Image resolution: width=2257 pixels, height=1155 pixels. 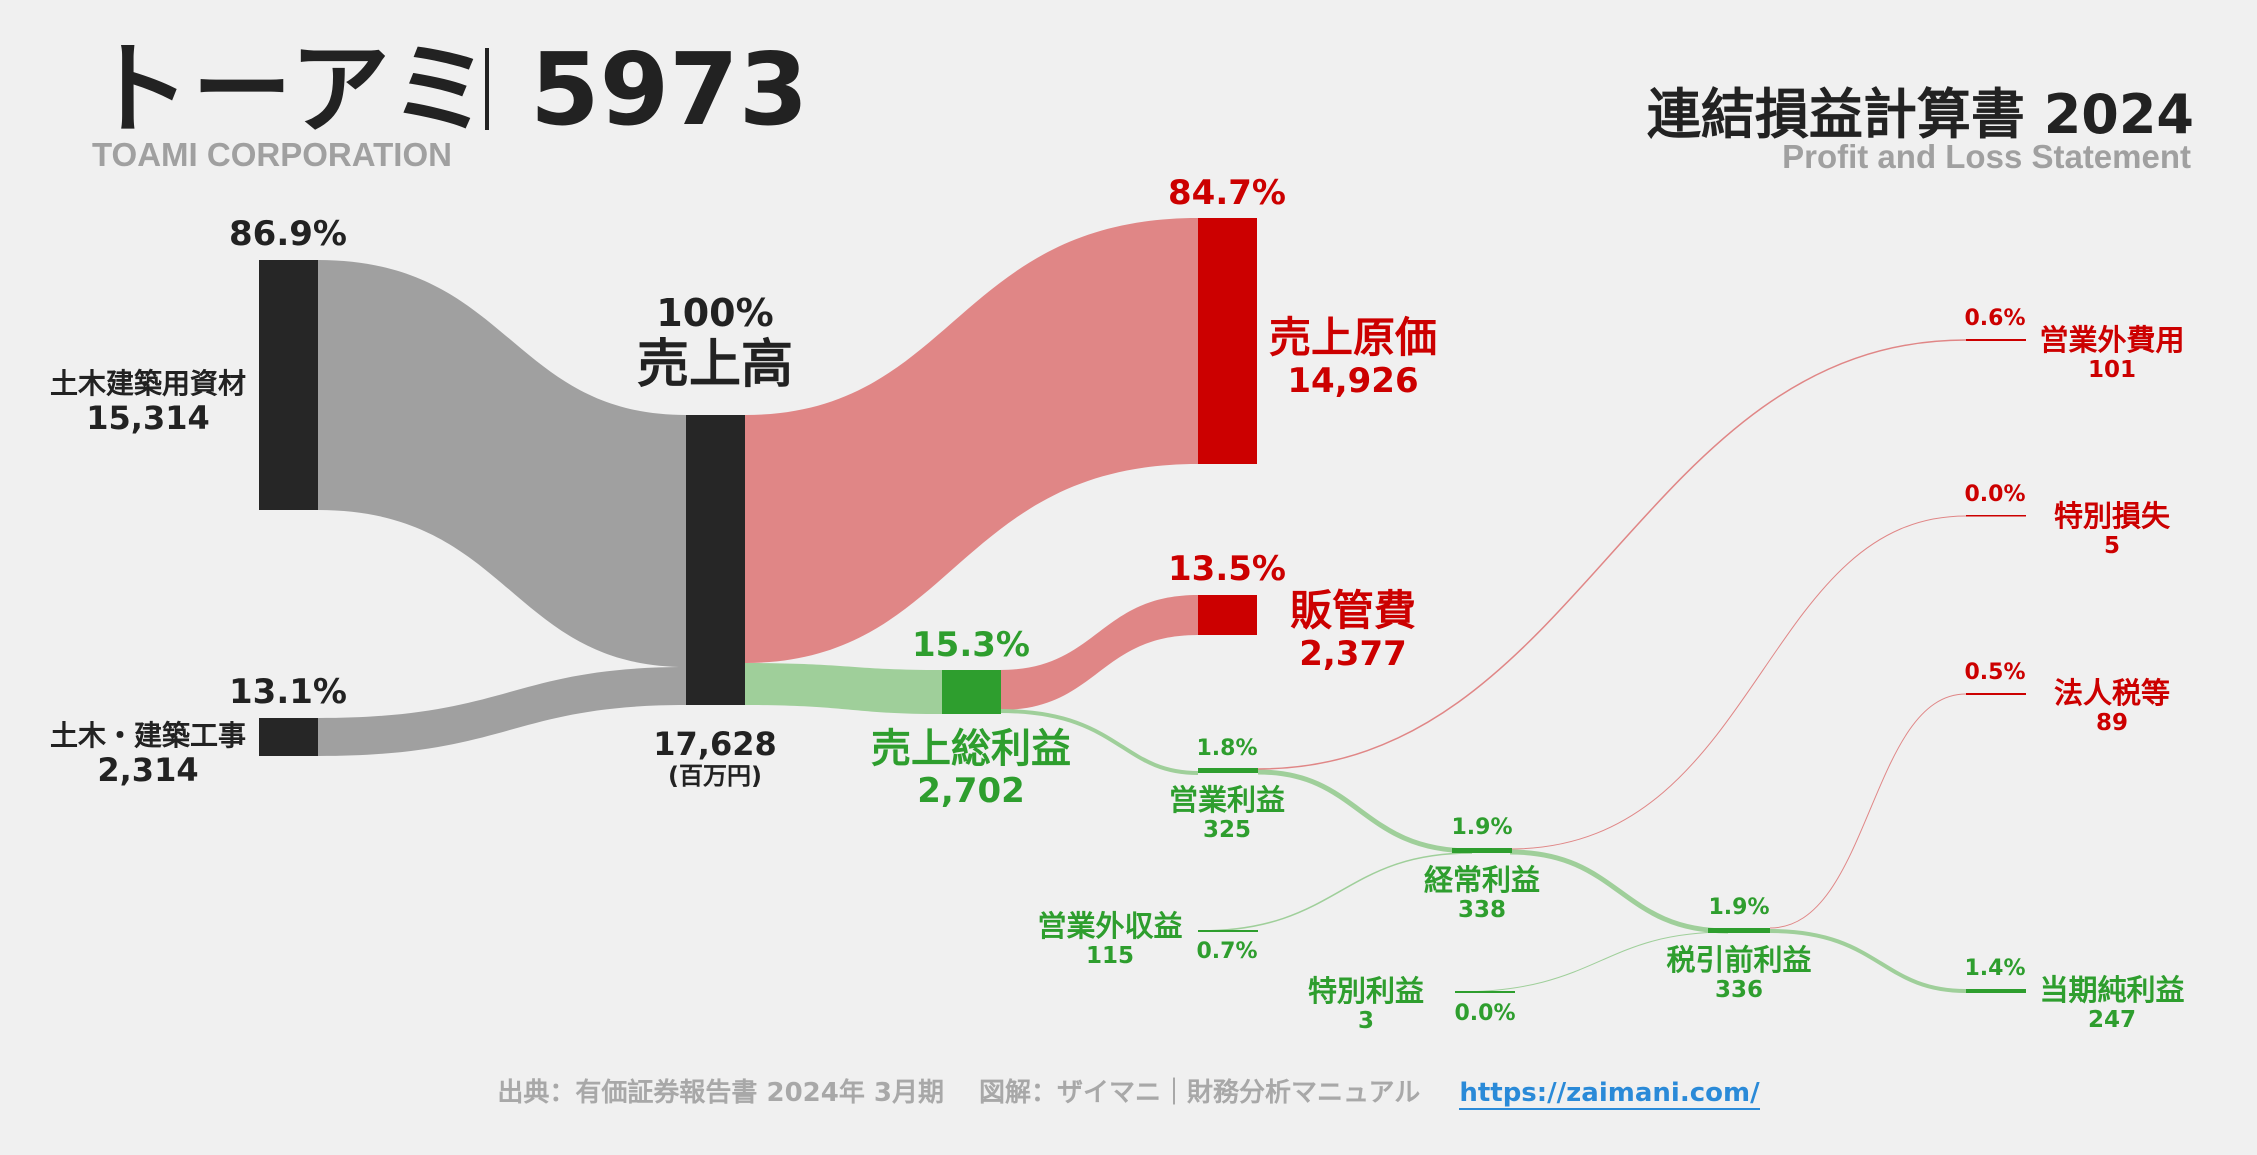 What do you see at coordinates (2112, 693) in the screenshot?
I see `income-tax-name: 法人税等` at bounding box center [2112, 693].